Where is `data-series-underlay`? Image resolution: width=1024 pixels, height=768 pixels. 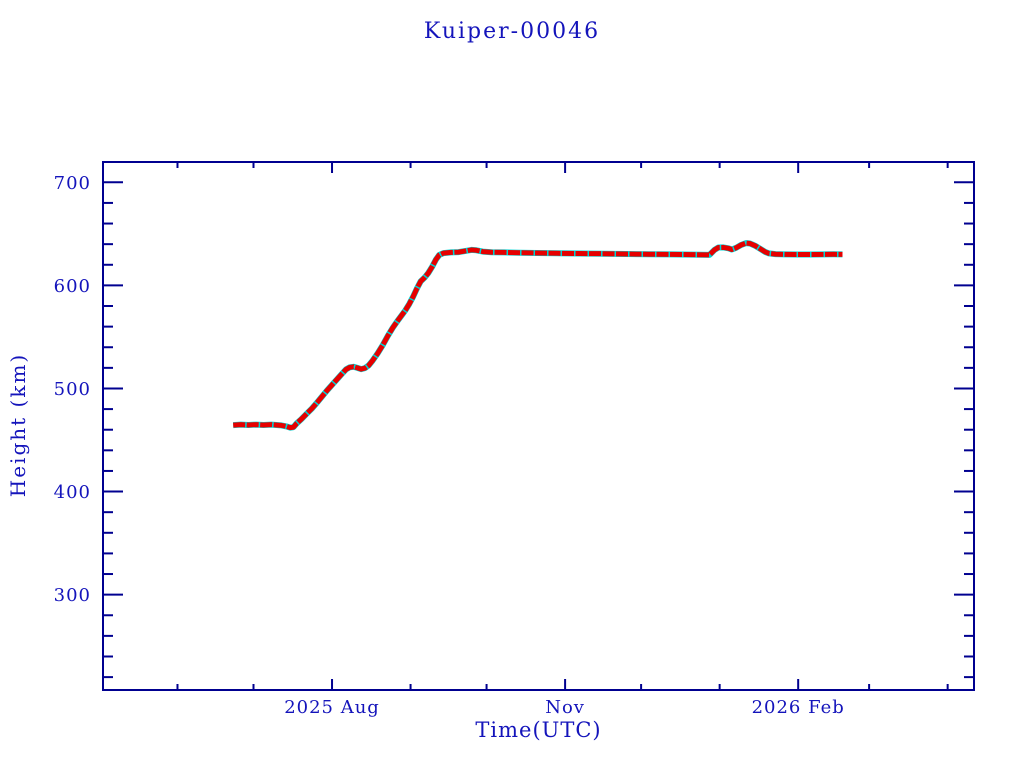
data-series-underlay is located at coordinates (538, 335).